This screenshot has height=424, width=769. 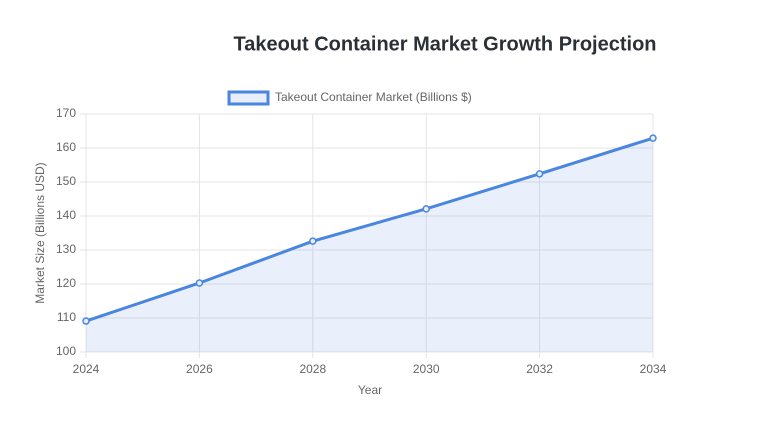 What do you see at coordinates (66, 351) in the screenshot?
I see `y-tick-label: 100` at bounding box center [66, 351].